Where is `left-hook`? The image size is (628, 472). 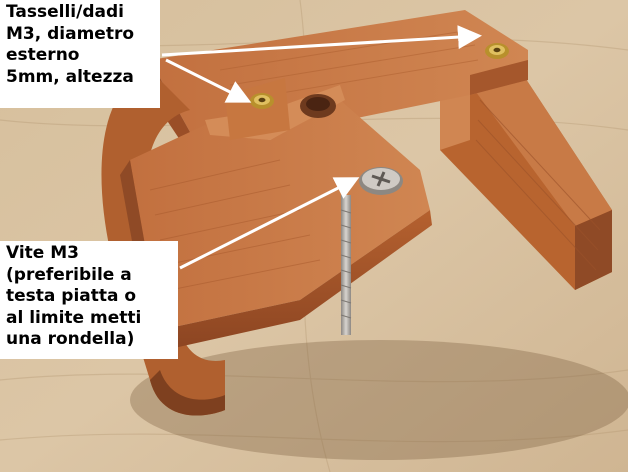
left-hook is located at coordinates (163, 243).